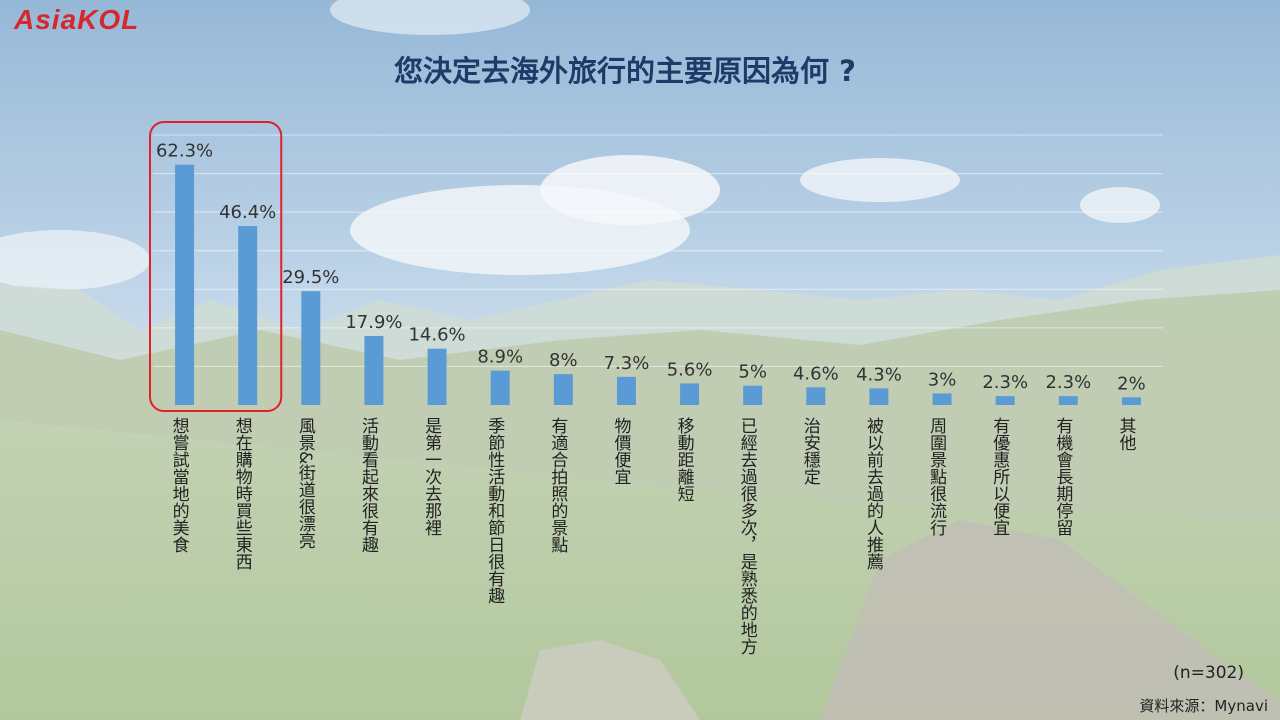 This screenshot has height=720, width=1280. I want to click on bar-value-label: 4.3%, so click(879, 374).